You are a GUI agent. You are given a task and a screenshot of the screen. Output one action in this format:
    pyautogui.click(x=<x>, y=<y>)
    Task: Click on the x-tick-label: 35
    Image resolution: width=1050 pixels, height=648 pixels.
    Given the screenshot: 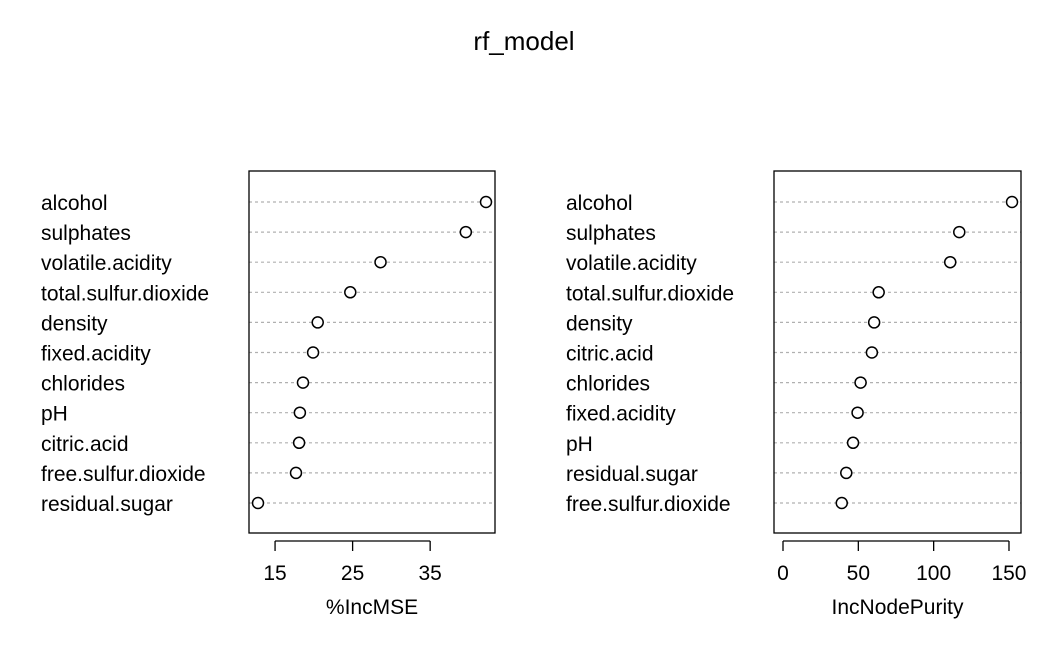 What is the action you would take?
    pyautogui.click(x=429, y=573)
    